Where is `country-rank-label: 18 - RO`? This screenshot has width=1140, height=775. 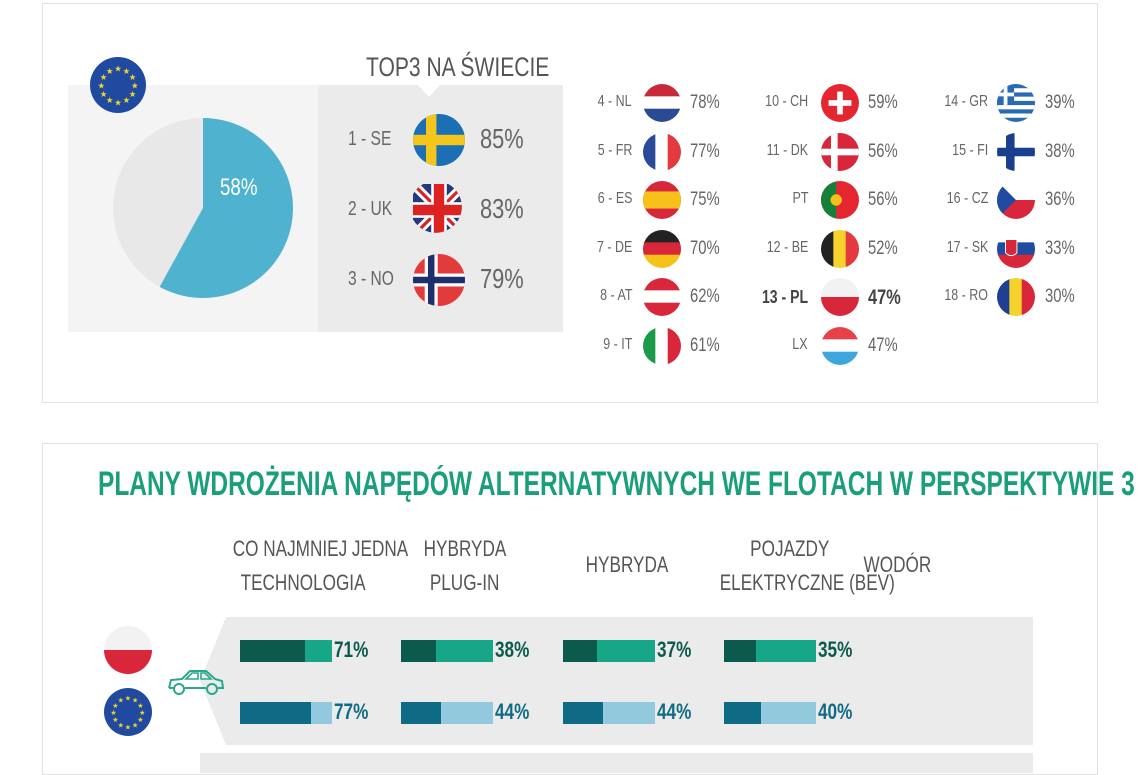 country-rank-label: 18 - RO is located at coordinates (966, 296).